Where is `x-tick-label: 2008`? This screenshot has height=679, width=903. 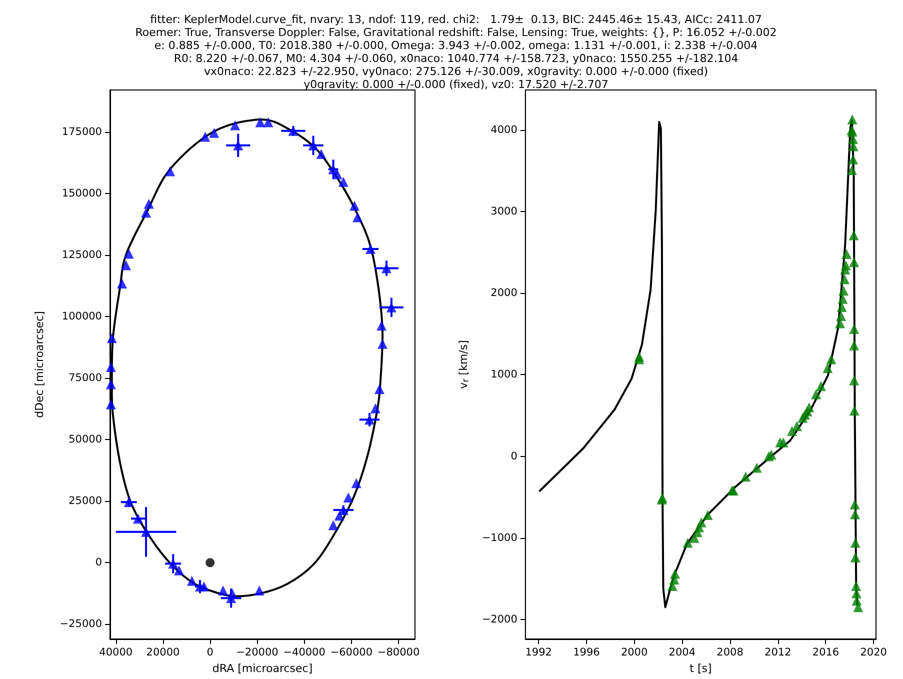
x-tick-label: 2008 is located at coordinates (730, 652).